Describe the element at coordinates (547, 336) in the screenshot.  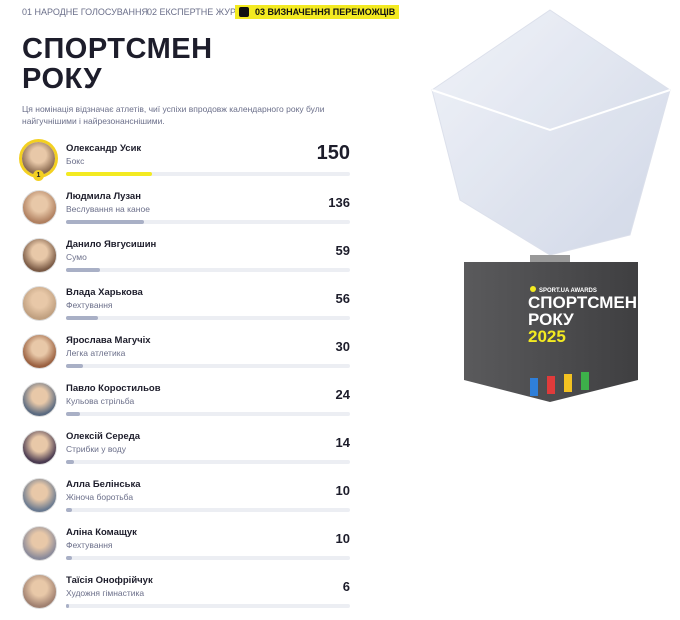
I see `trophy-year: 2025` at that location.